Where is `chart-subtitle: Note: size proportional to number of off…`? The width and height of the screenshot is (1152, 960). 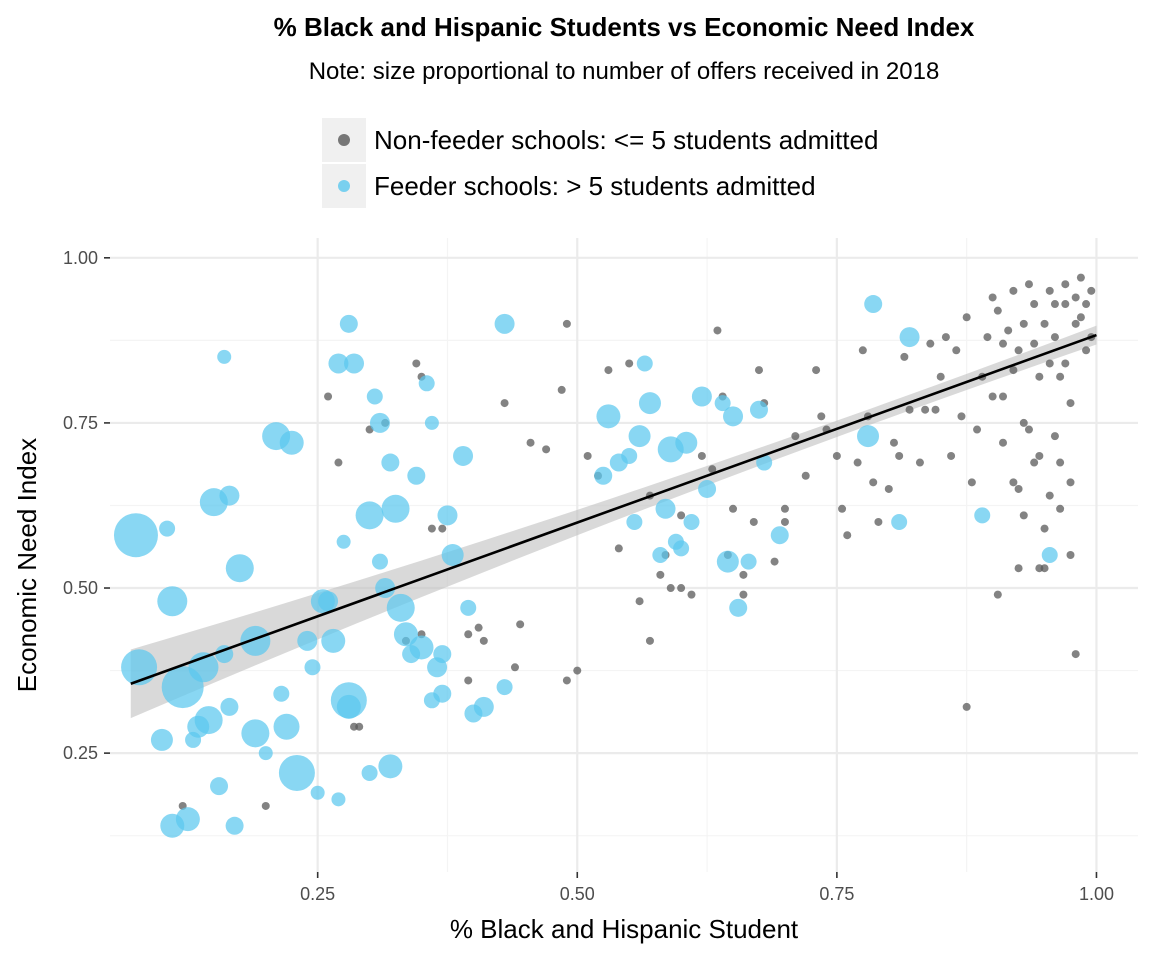 chart-subtitle: Note: size proportional to number of off… is located at coordinates (624, 71).